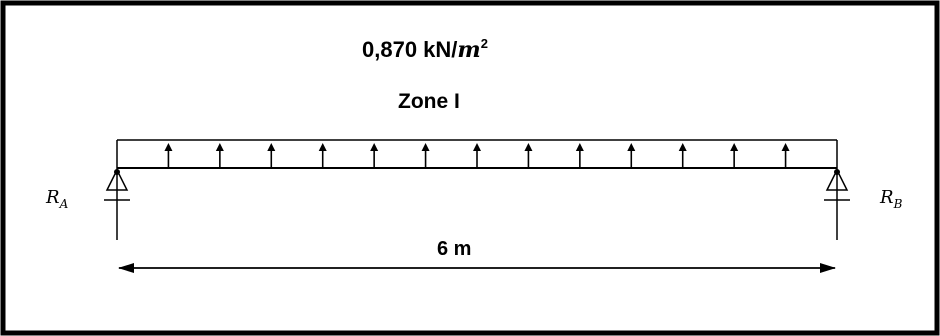 The image size is (940, 336). I want to click on reaction-b-symbol: R, so click(886, 197).